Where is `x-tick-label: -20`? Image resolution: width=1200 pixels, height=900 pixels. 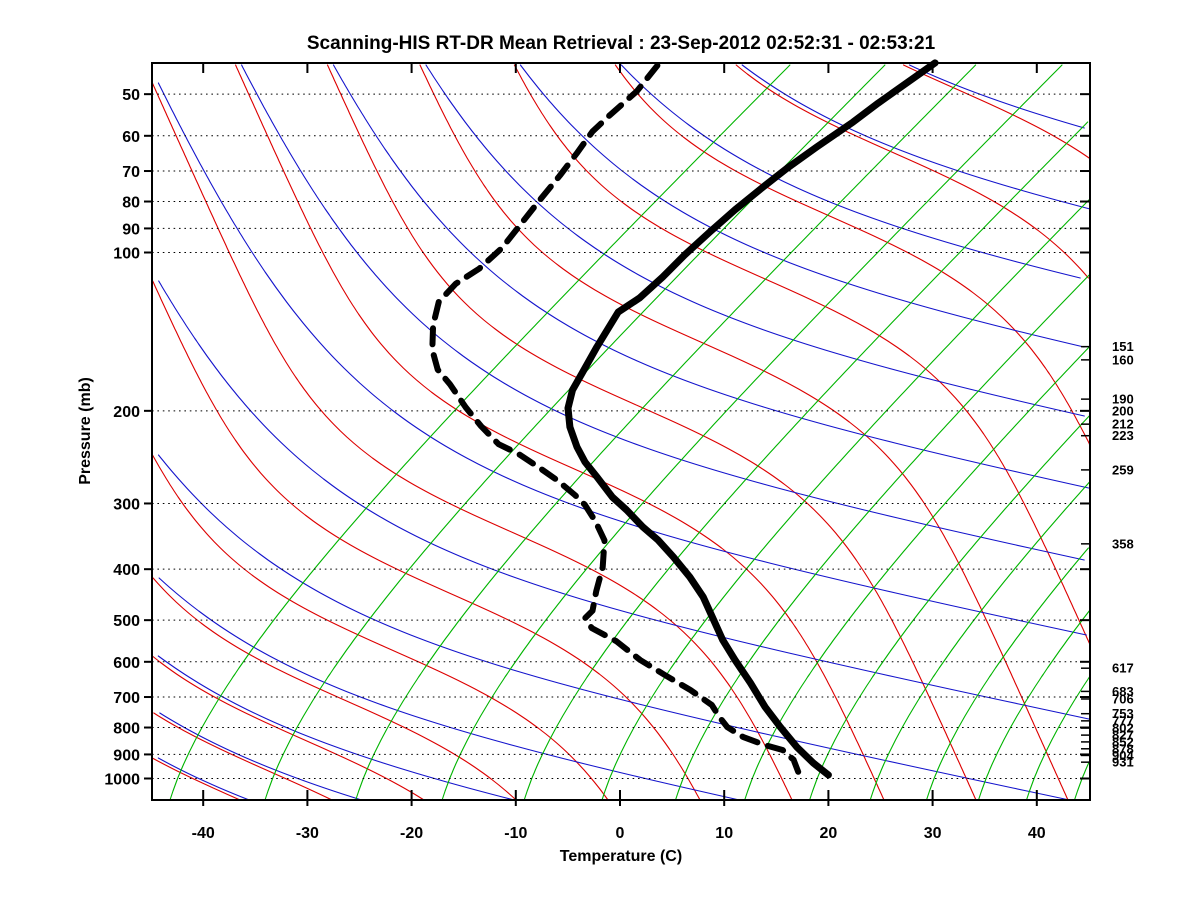
x-tick-label: -20 is located at coordinates (411, 833).